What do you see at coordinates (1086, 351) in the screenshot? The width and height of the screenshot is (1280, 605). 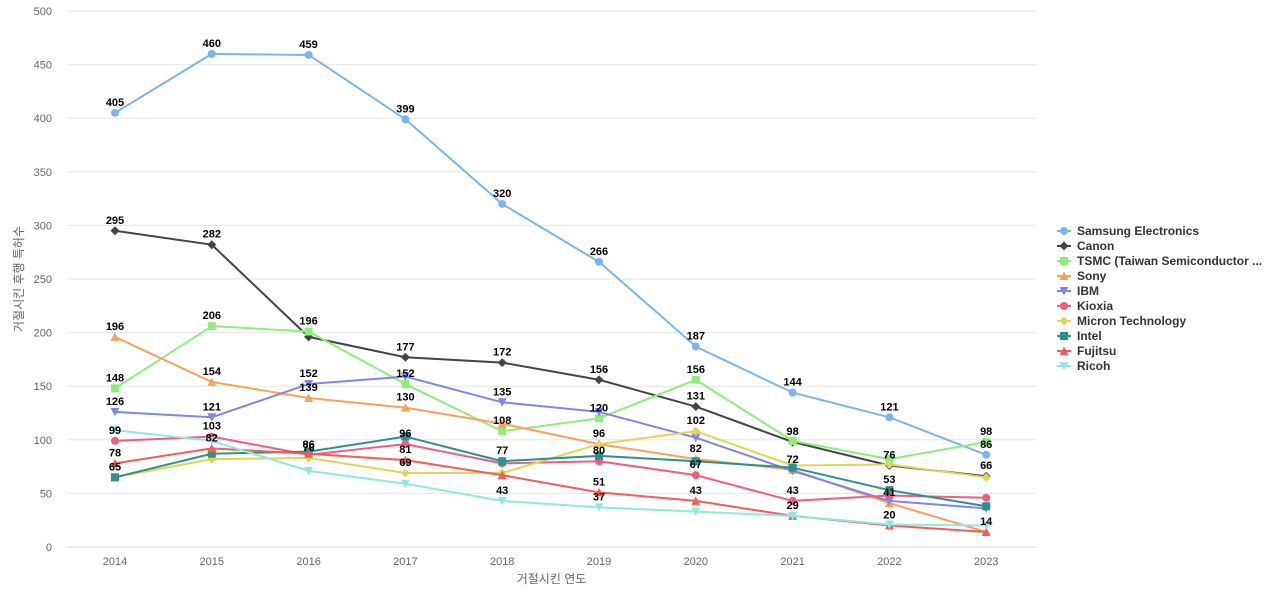 I see `legend-item: Fujitsu` at bounding box center [1086, 351].